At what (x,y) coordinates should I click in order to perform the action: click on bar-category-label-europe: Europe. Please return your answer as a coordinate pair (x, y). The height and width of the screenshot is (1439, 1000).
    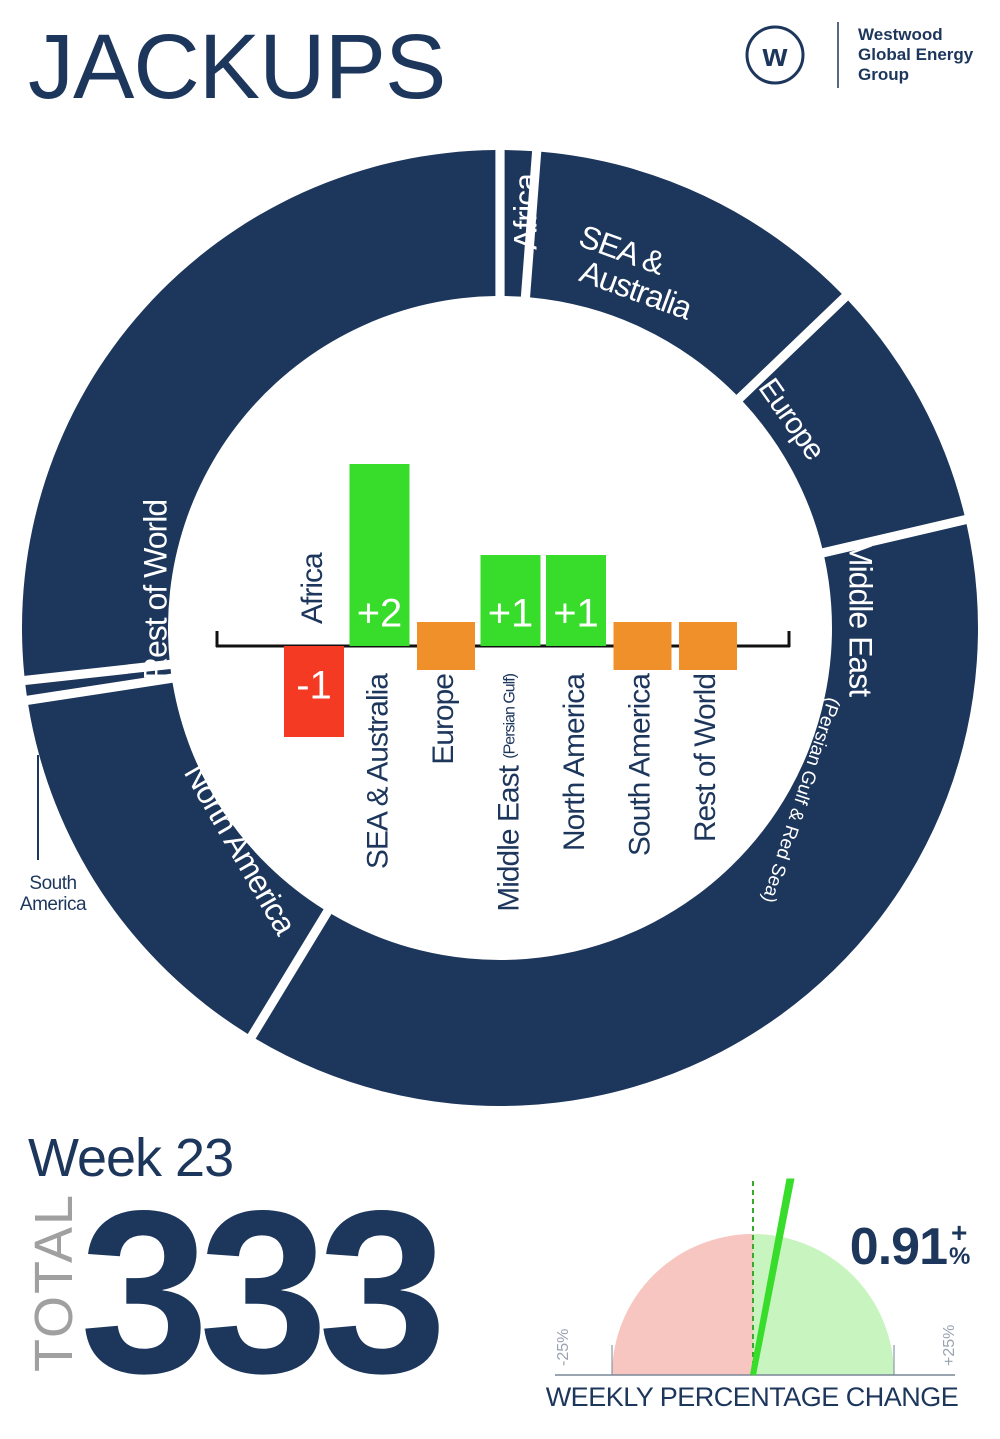
    Looking at the image, I should click on (443, 719).